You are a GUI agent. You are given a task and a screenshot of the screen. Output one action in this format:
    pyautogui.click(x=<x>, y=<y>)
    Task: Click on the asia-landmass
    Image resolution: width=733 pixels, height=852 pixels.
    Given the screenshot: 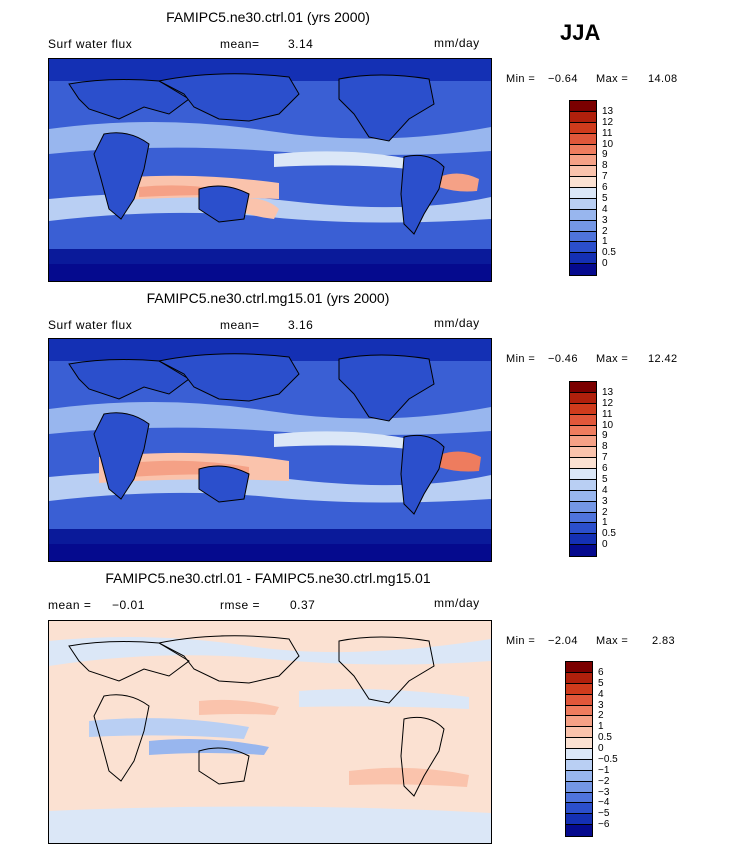 What is the action you would take?
    pyautogui.click(x=228, y=377)
    